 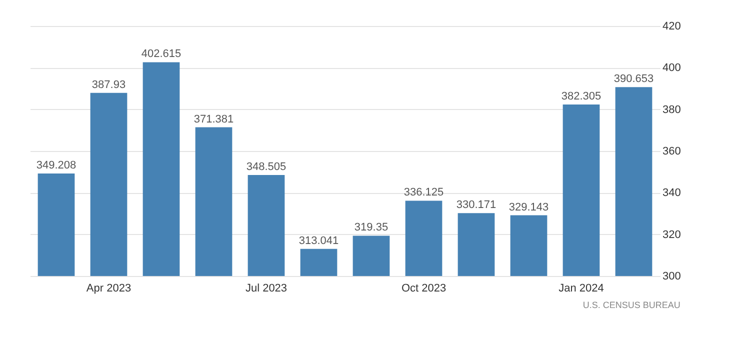 I want to click on y-tick-label: 360, so click(x=671, y=152).